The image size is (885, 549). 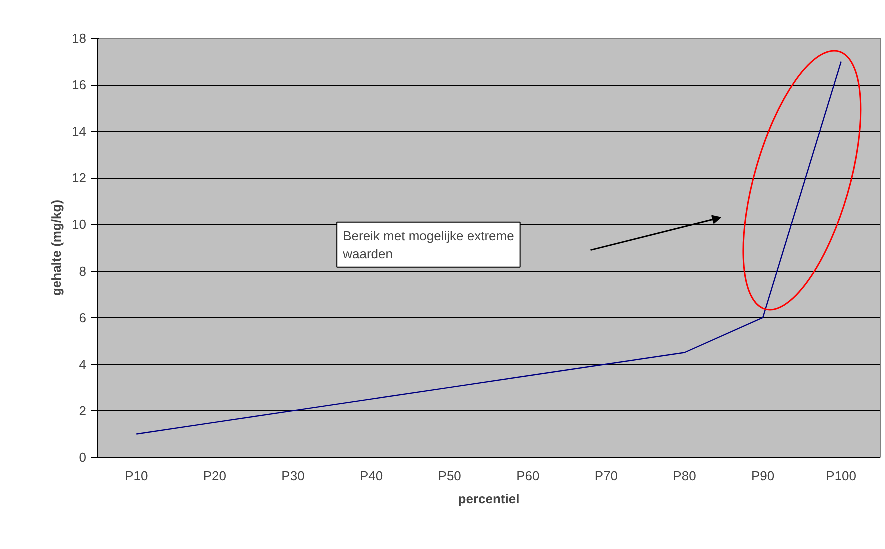 What do you see at coordinates (528, 476) in the screenshot?
I see `x-tick-label: P60` at bounding box center [528, 476].